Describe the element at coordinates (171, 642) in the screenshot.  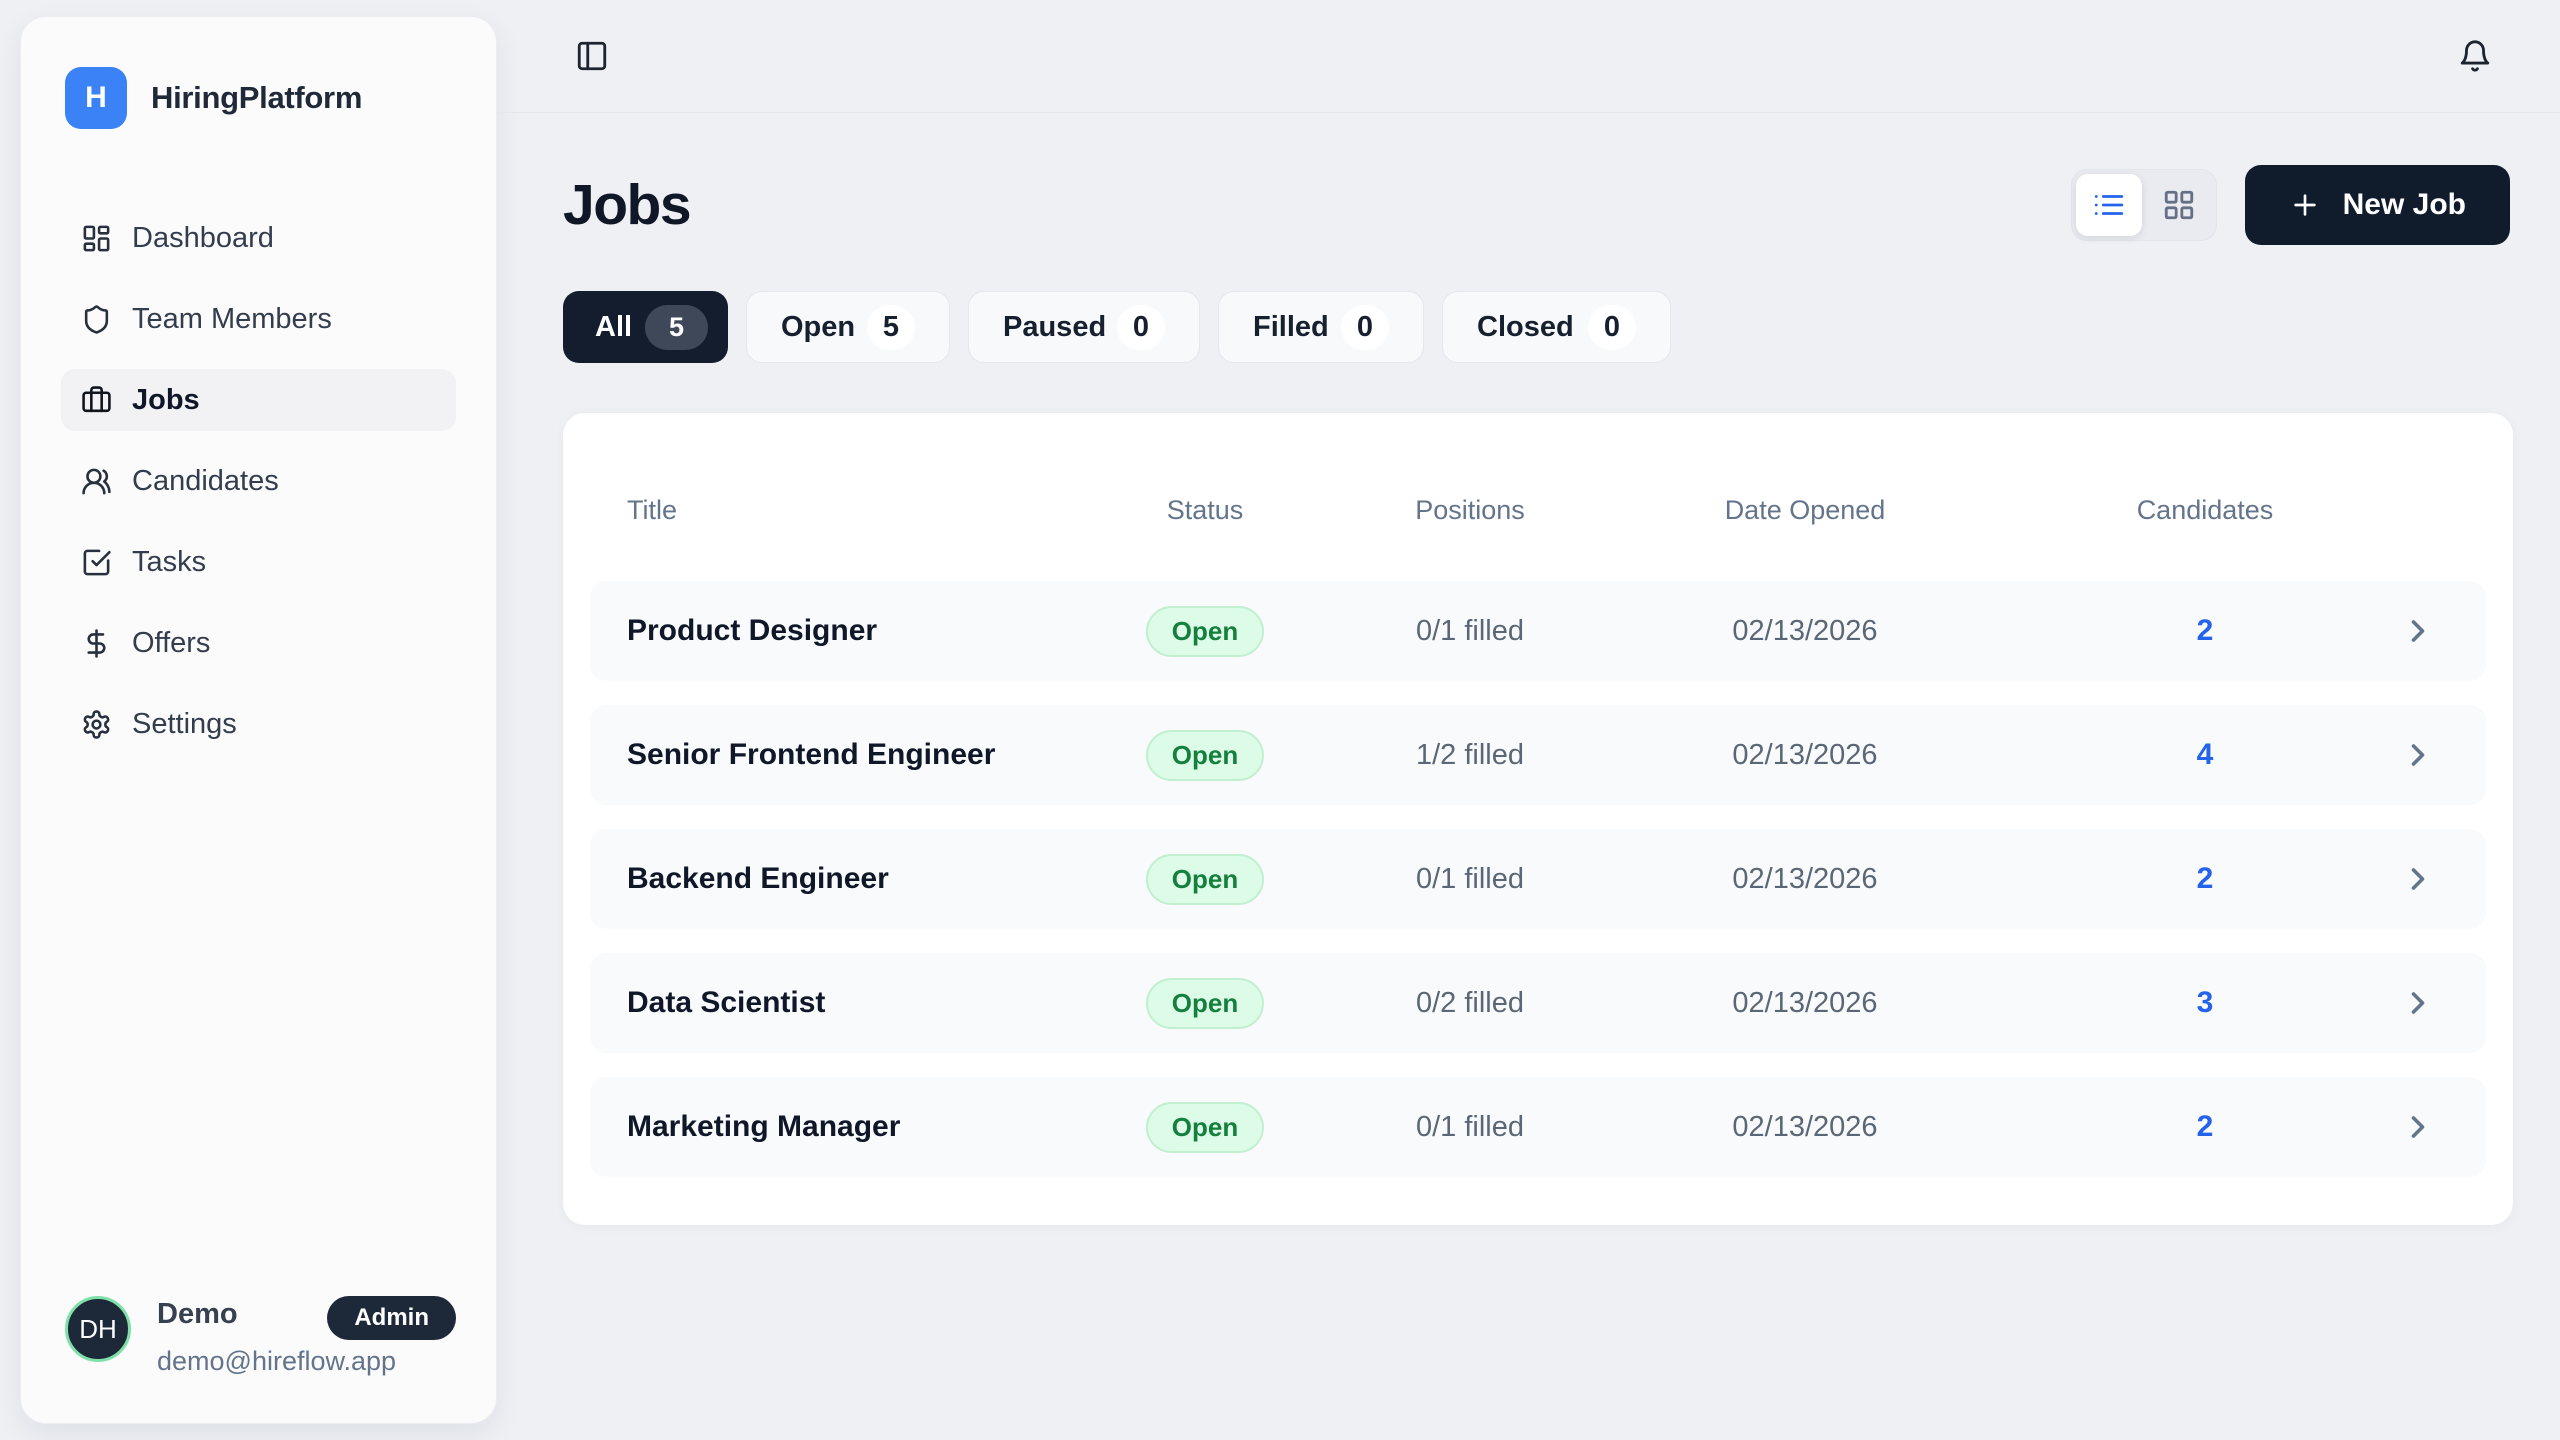
I see `sidebar-item-label: Offers` at that location.